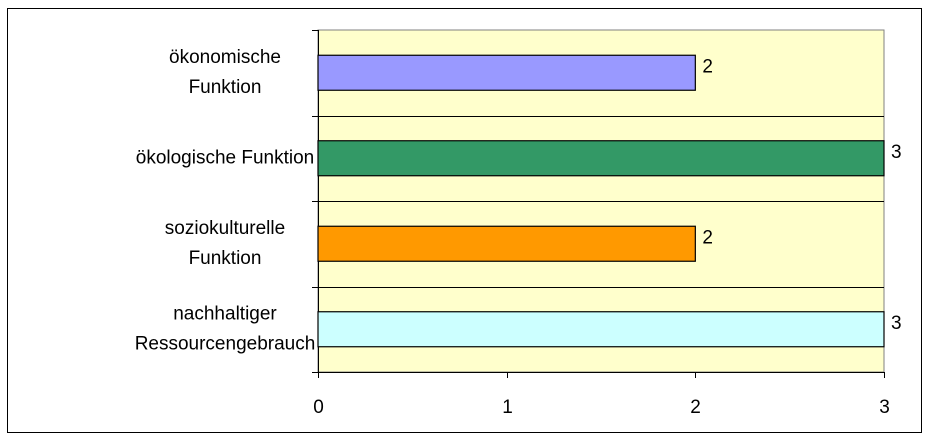 The width and height of the screenshot is (929, 434). What do you see at coordinates (225, 313) in the screenshot?
I see `category-label: nachhaltiger` at bounding box center [225, 313].